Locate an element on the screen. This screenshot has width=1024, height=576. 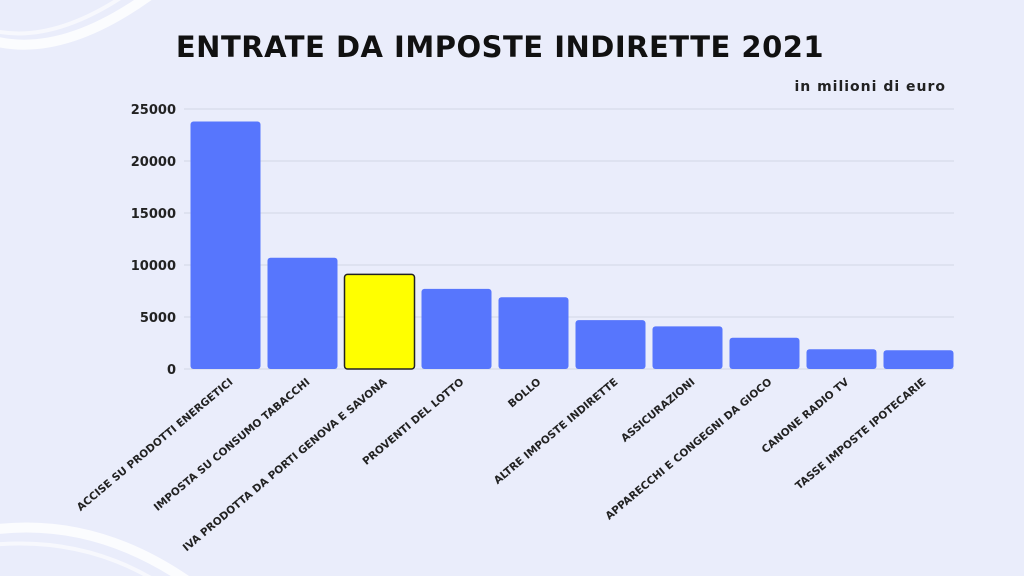
y-tick-label: 15000 is located at coordinates (153, 214).